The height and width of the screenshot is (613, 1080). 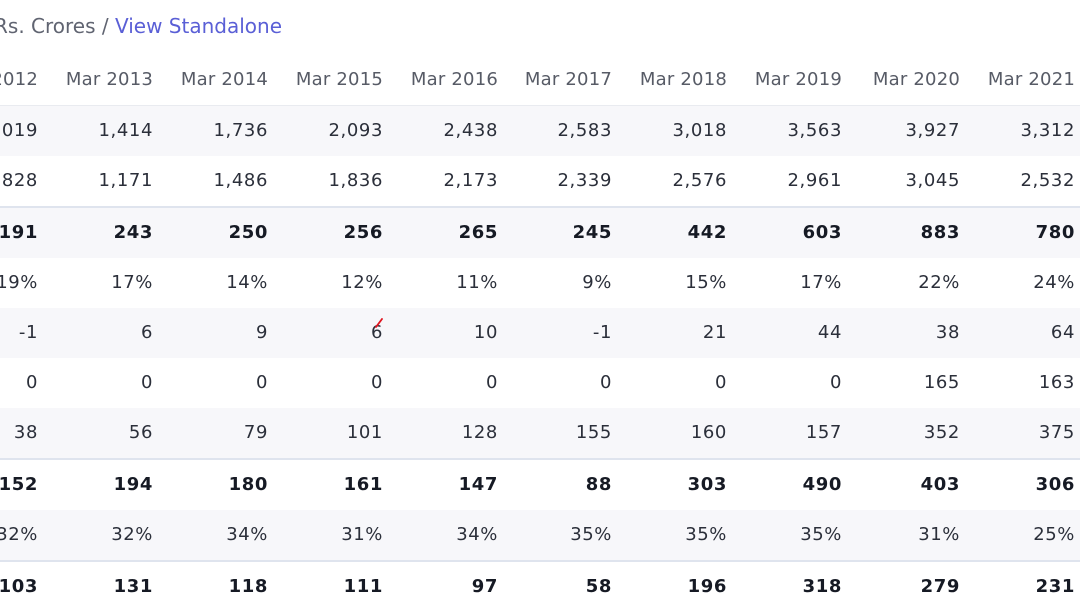 What do you see at coordinates (932, 180) in the screenshot?
I see `table-cell: 3,045` at bounding box center [932, 180].